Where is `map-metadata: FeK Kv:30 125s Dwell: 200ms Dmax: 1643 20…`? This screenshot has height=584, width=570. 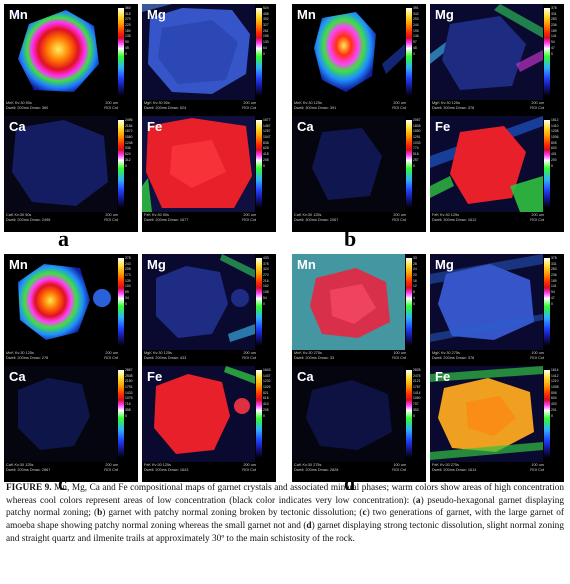
map-metadata: FeK Kv:30 125s Dwell: 200ms Dmax: 1643 20… is located at coordinates (200, 467).